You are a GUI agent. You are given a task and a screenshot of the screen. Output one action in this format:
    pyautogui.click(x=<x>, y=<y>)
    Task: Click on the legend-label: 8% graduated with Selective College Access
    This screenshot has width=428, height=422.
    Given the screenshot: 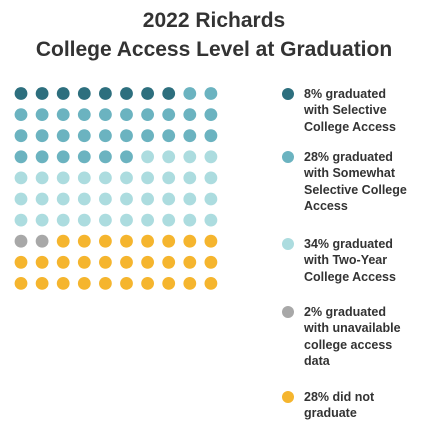 What is the action you would take?
    pyautogui.click(x=366, y=110)
    